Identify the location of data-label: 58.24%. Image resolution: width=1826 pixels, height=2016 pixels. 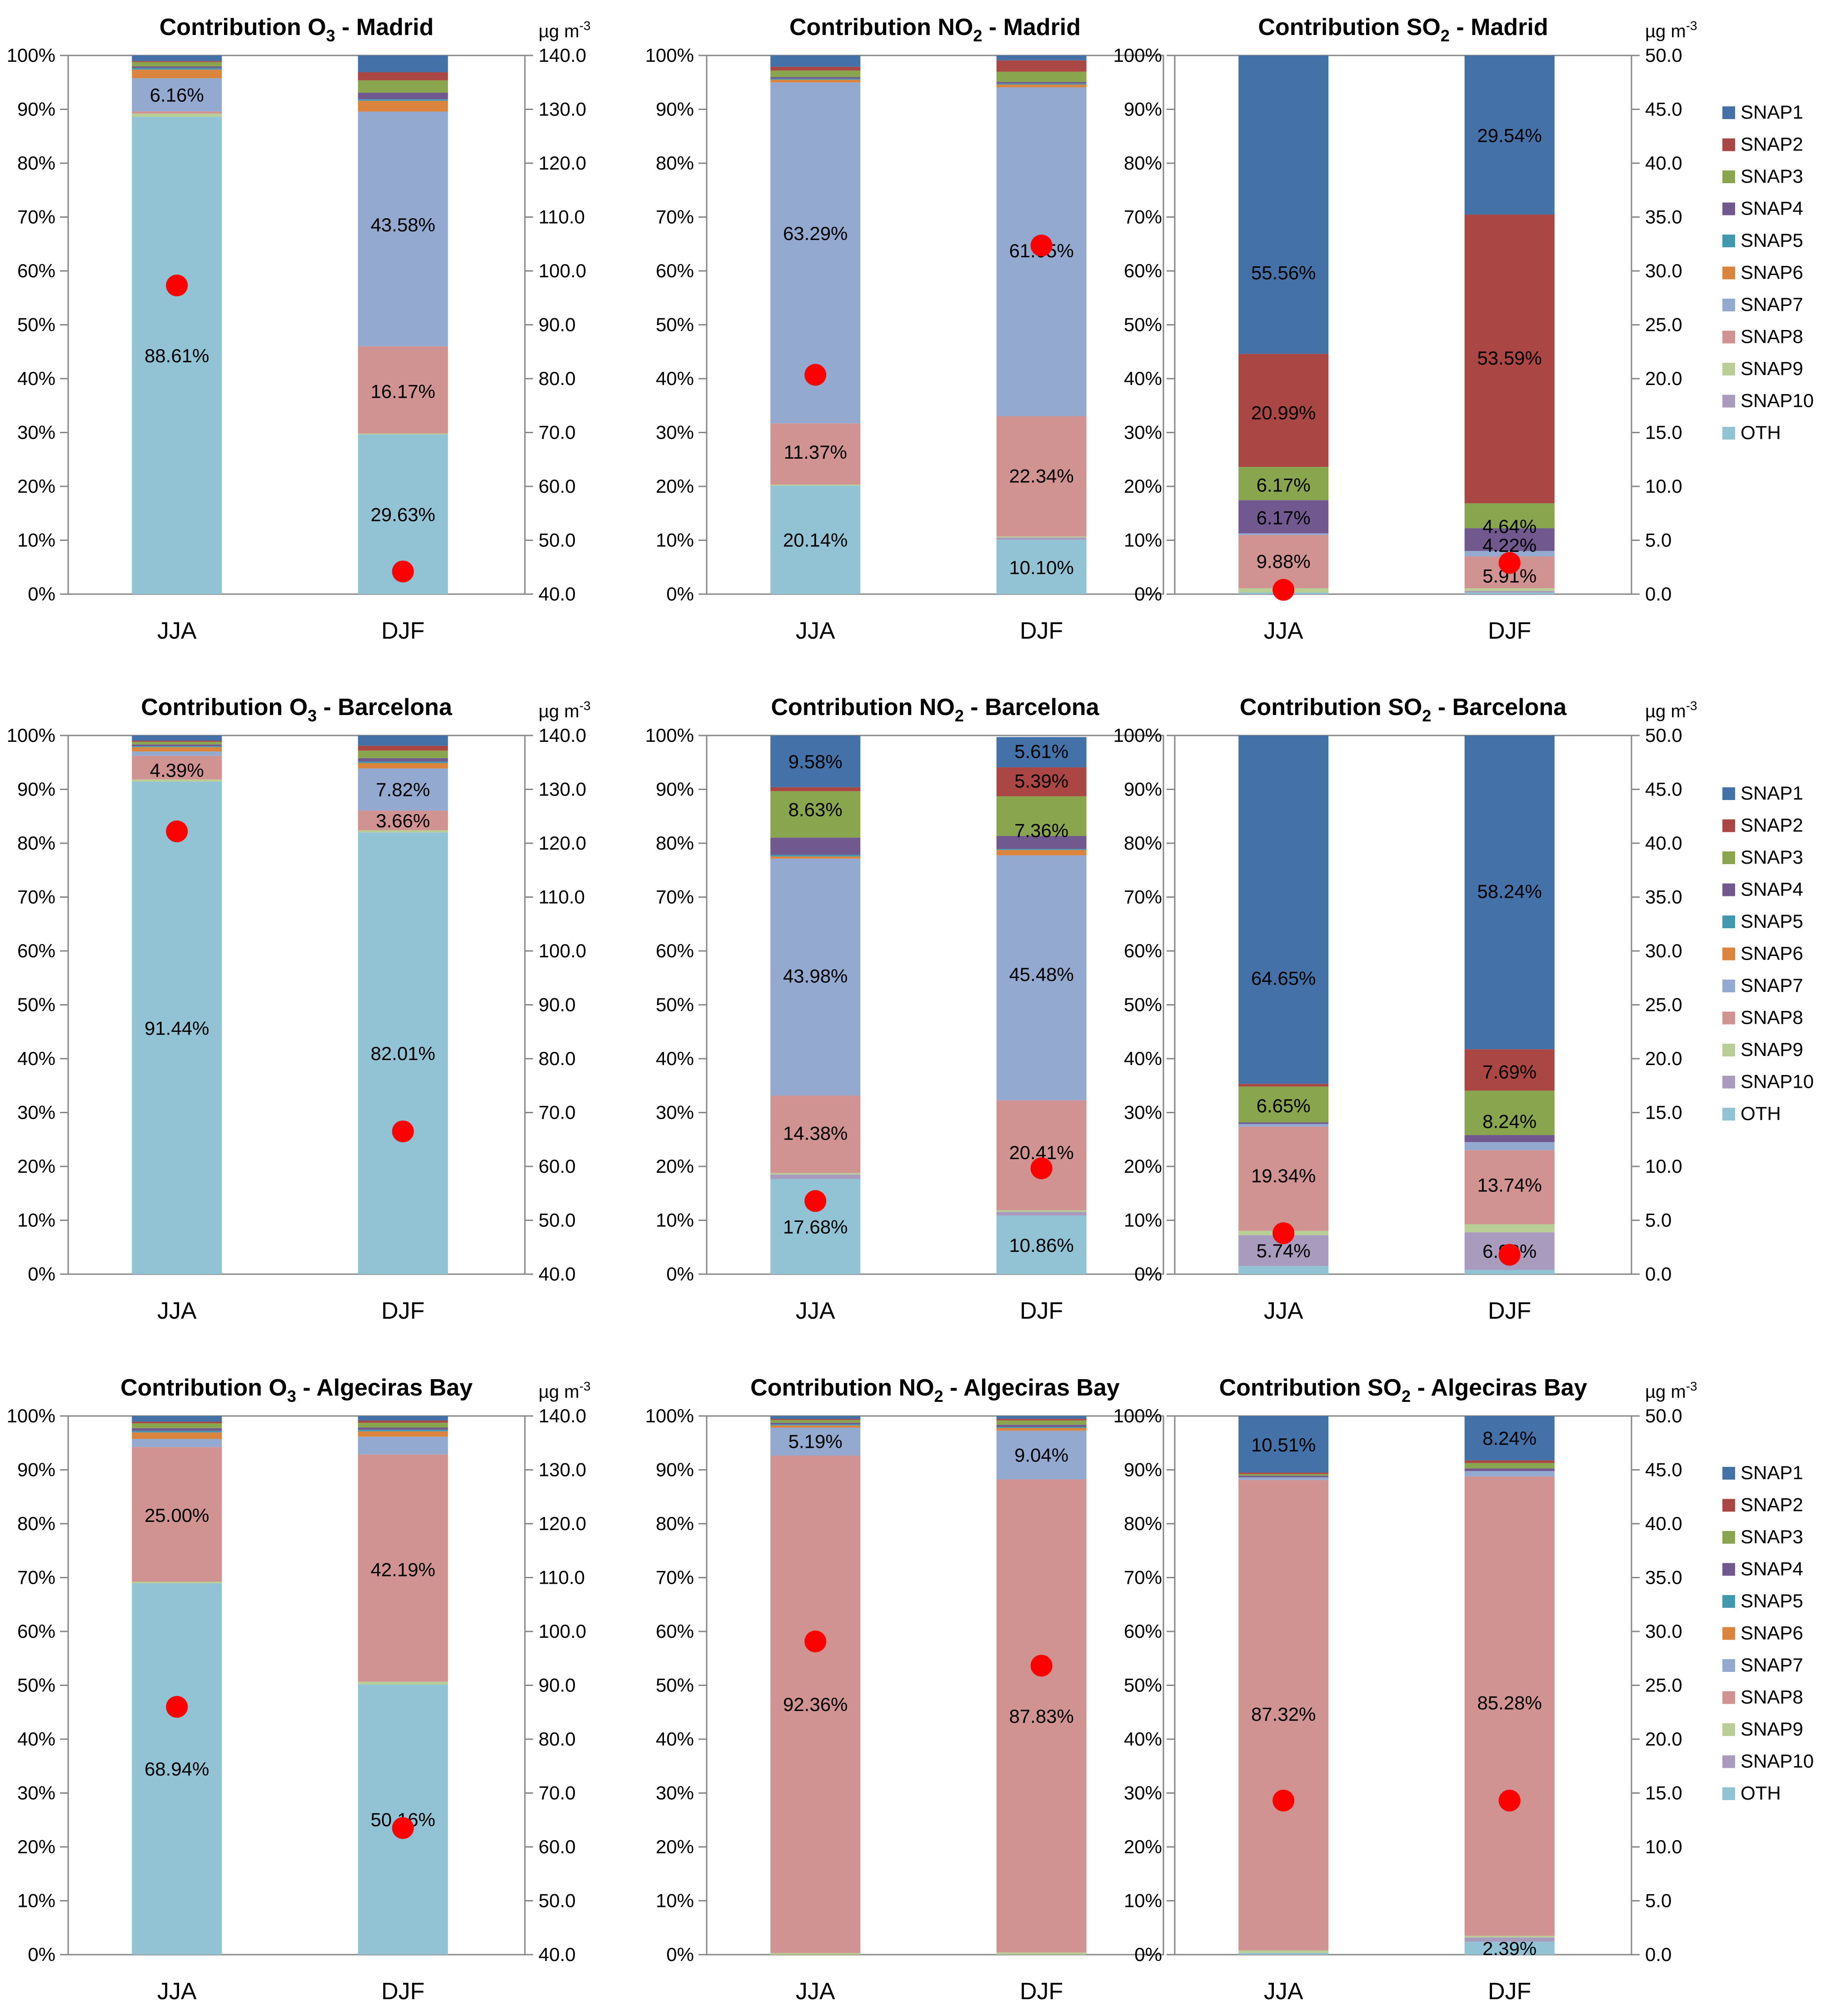
(1510, 891).